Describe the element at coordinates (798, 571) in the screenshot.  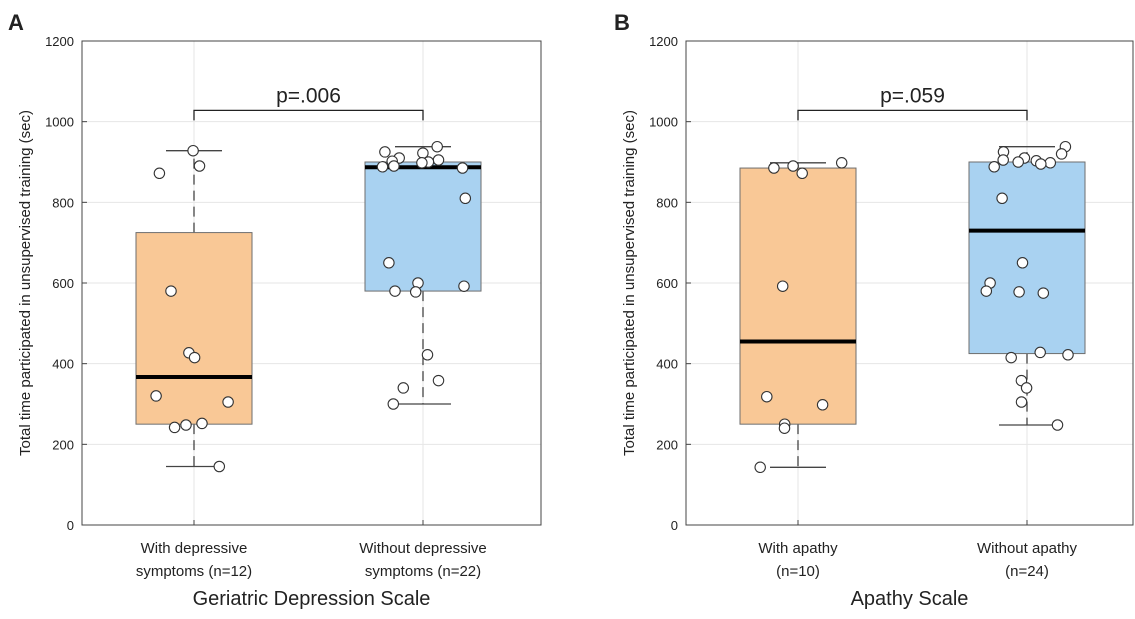
I see `x-tick-label: (n=10)` at that location.